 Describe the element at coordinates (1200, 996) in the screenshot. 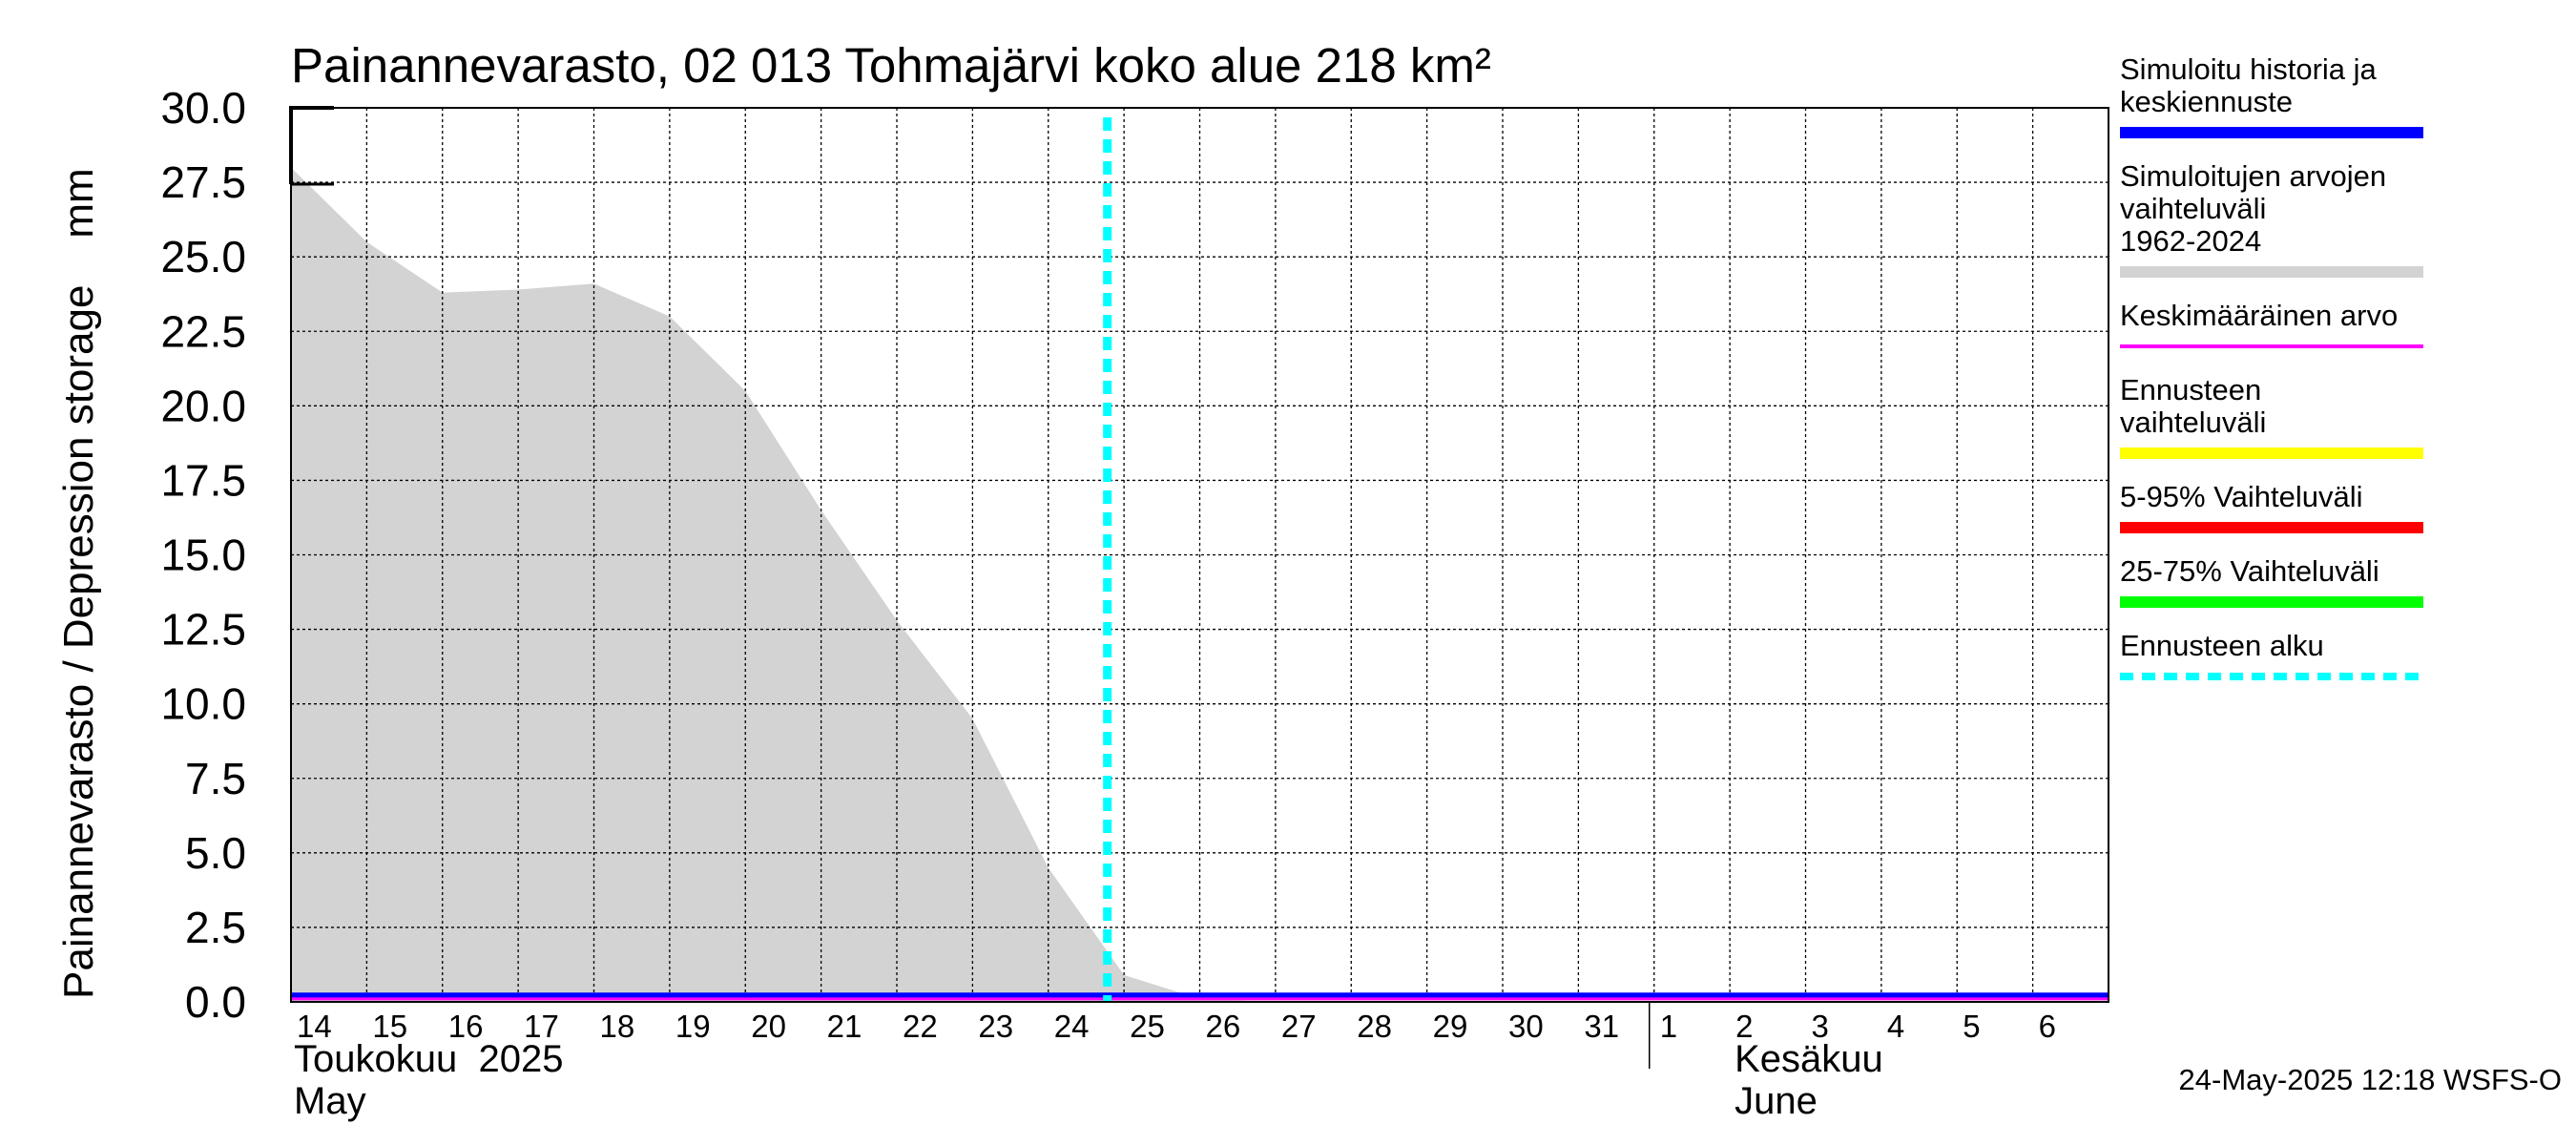

I see `series-layer` at that location.